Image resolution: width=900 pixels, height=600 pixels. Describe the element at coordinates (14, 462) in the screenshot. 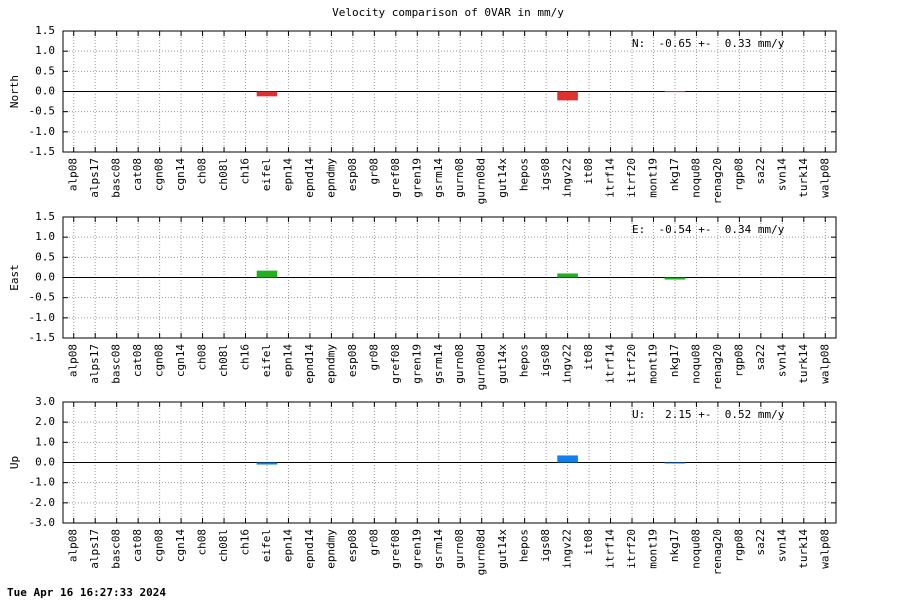

I see `y-axis-label: Up` at that location.